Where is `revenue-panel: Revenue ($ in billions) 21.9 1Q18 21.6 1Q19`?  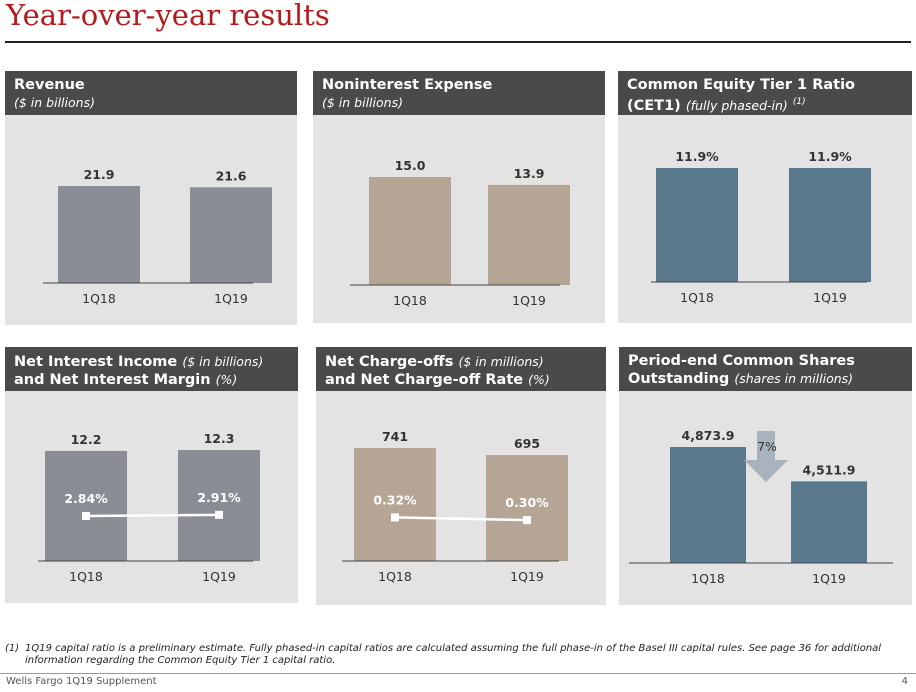 revenue-panel: Revenue ($ in billions) 21.9 1Q18 21.6 1Q19 is located at coordinates (151, 198).